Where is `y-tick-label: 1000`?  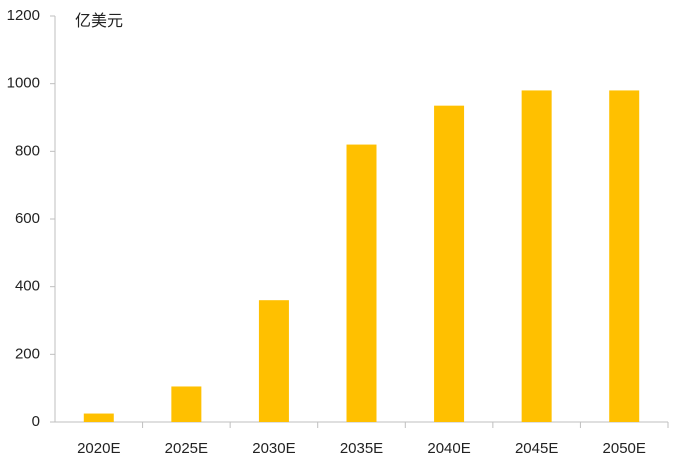
y-tick-label: 1000 is located at coordinates (23, 83).